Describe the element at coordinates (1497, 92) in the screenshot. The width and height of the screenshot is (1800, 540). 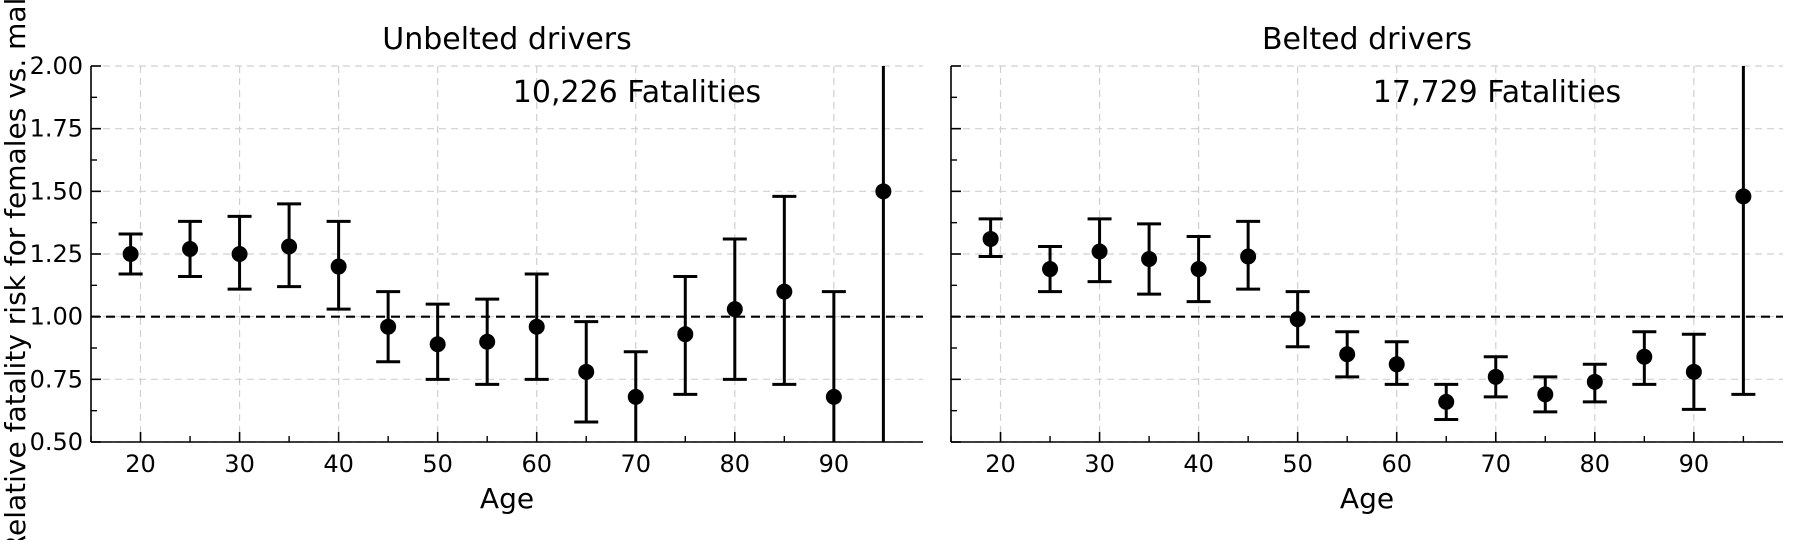
I see `fatalities-annotation: 17,729 Fatalities` at that location.